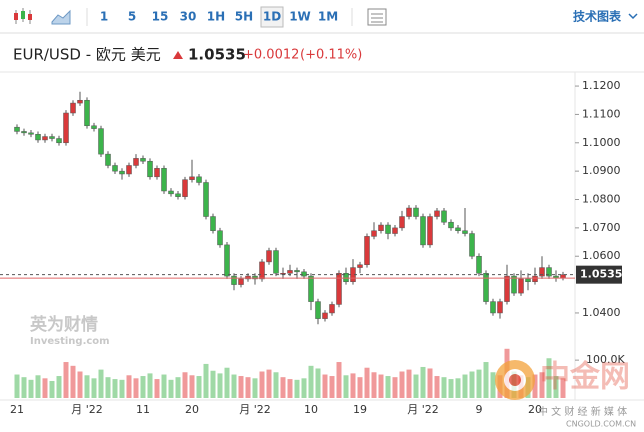  I want to click on interval-button: 1M, so click(328, 17).